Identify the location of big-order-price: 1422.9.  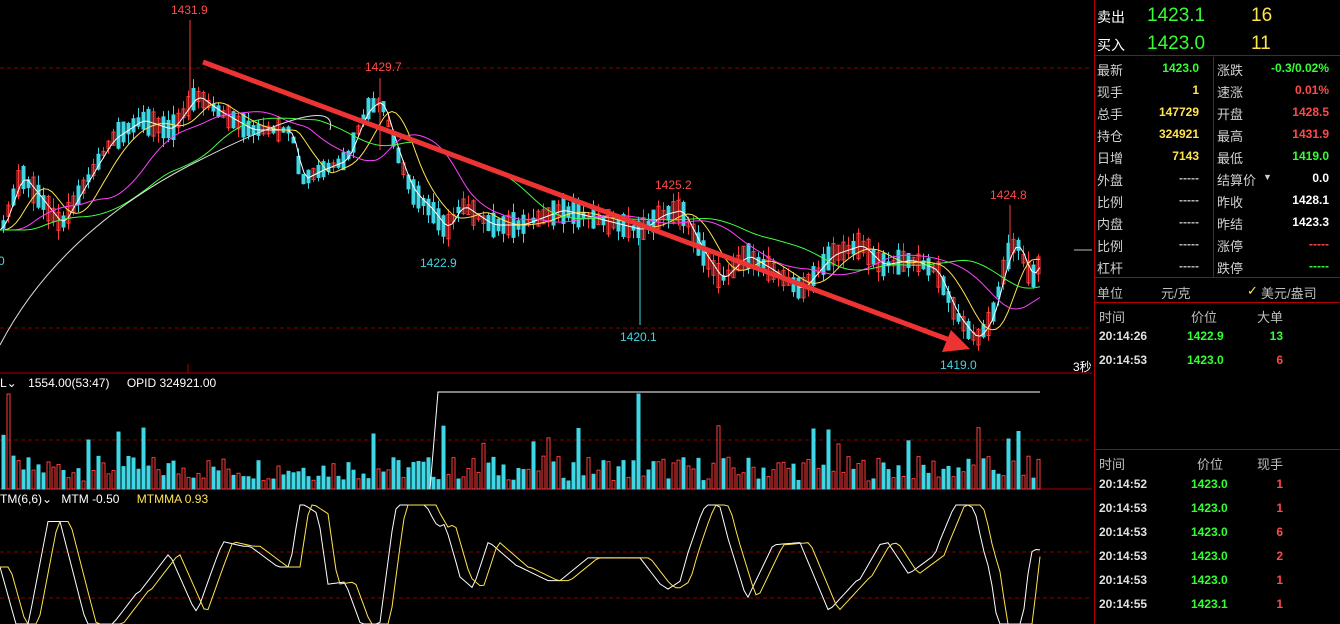
(1205, 336).